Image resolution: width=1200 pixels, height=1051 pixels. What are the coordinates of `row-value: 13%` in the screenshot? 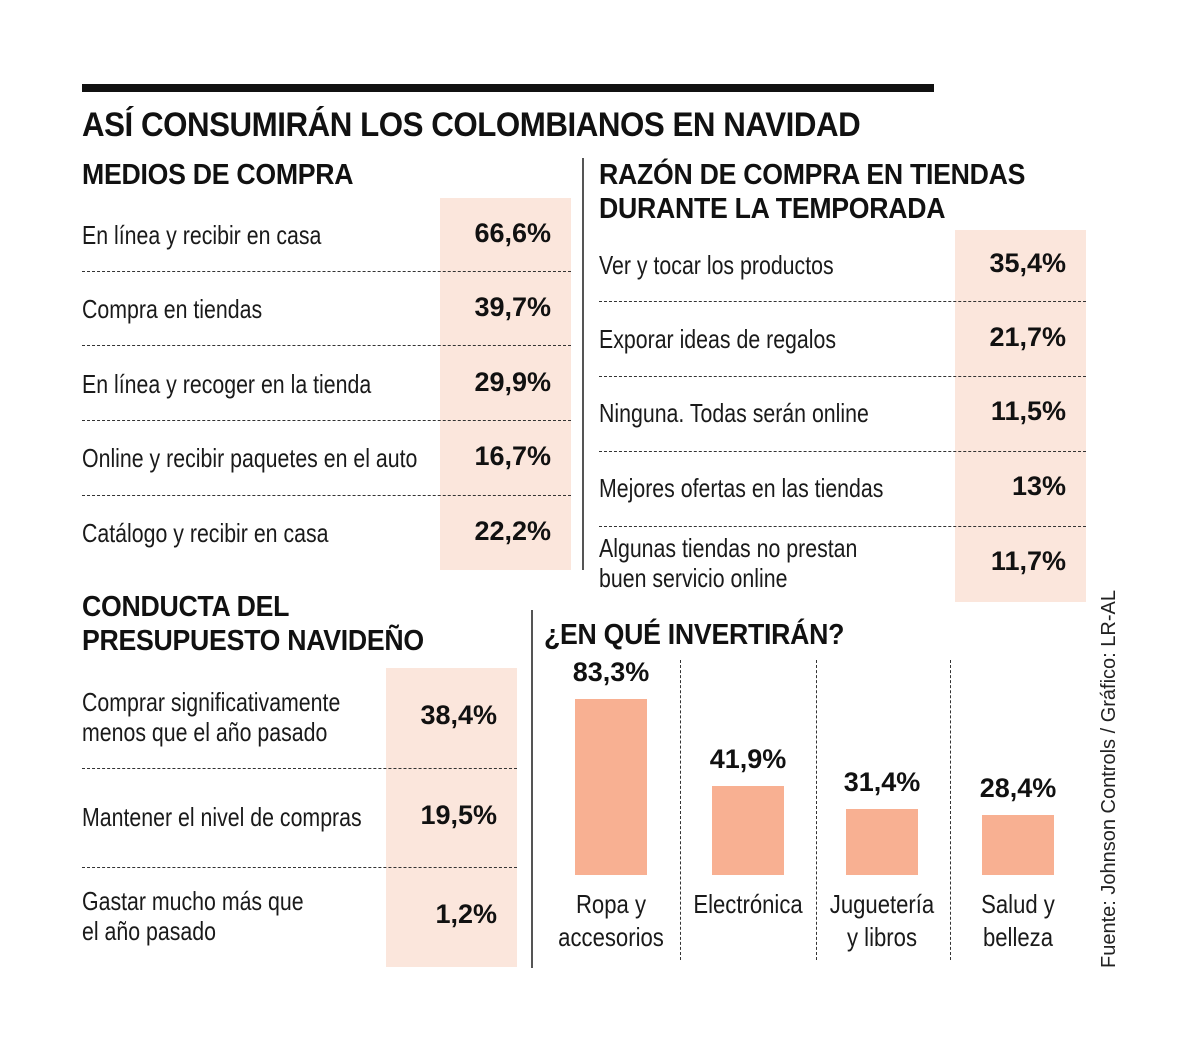 It's located at (1038, 486).